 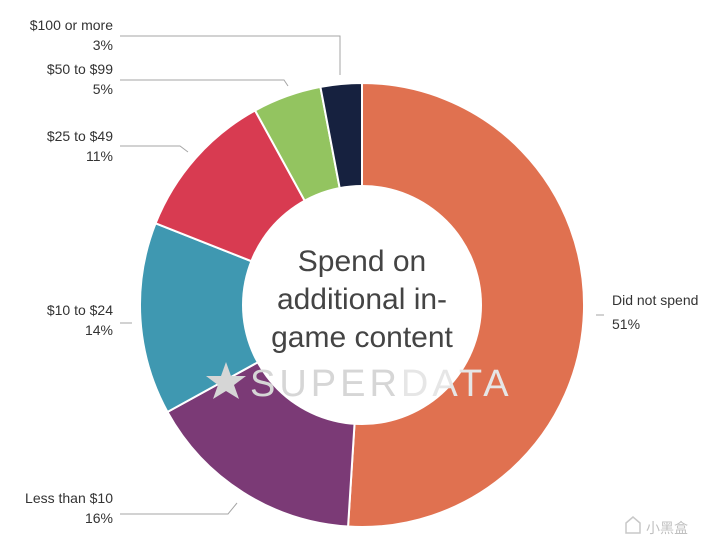 What do you see at coordinates (80, 69) in the screenshot?
I see `slice-label-50-to-99: $50 to $99` at bounding box center [80, 69].